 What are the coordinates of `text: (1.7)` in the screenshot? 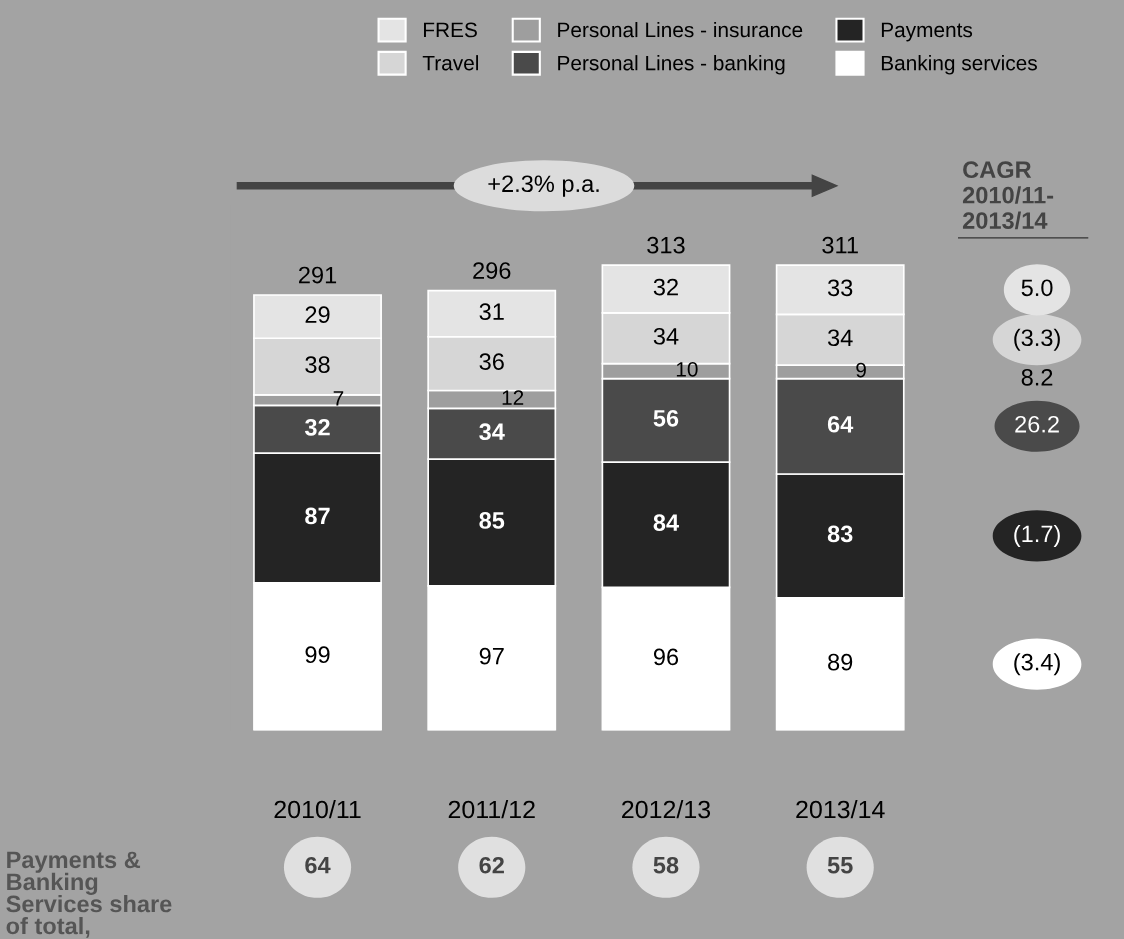 It's located at (1037, 535).